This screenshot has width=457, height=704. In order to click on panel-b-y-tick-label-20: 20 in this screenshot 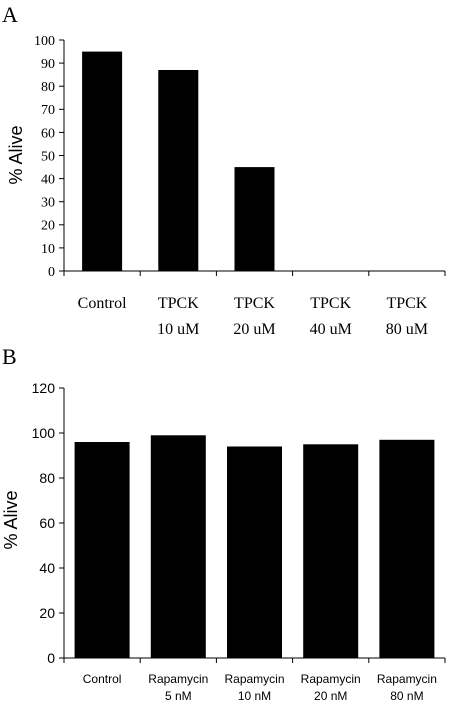, I will do `click(47, 613)`.